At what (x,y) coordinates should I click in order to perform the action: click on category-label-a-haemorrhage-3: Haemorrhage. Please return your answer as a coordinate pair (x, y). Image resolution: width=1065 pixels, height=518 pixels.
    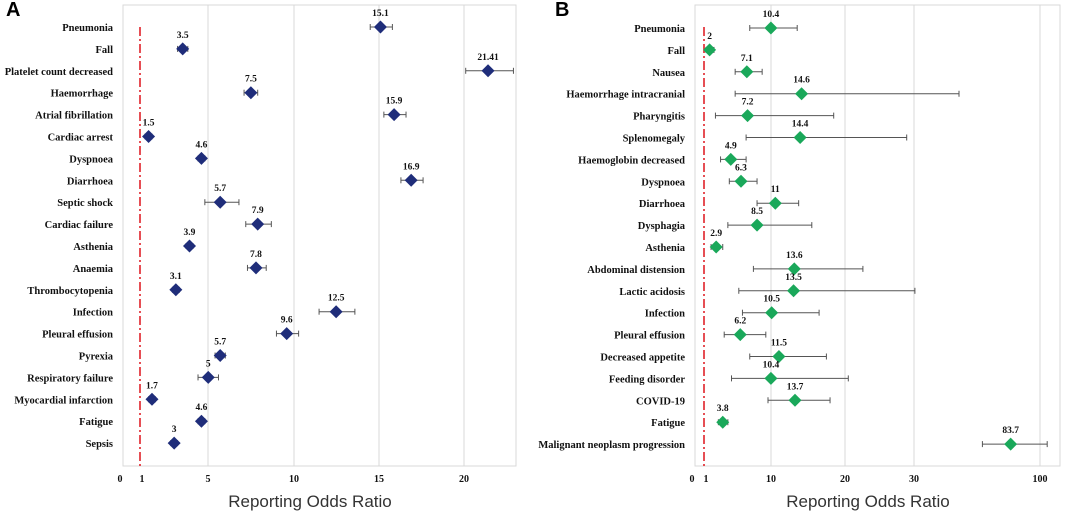
    Looking at the image, I should click on (82, 94).